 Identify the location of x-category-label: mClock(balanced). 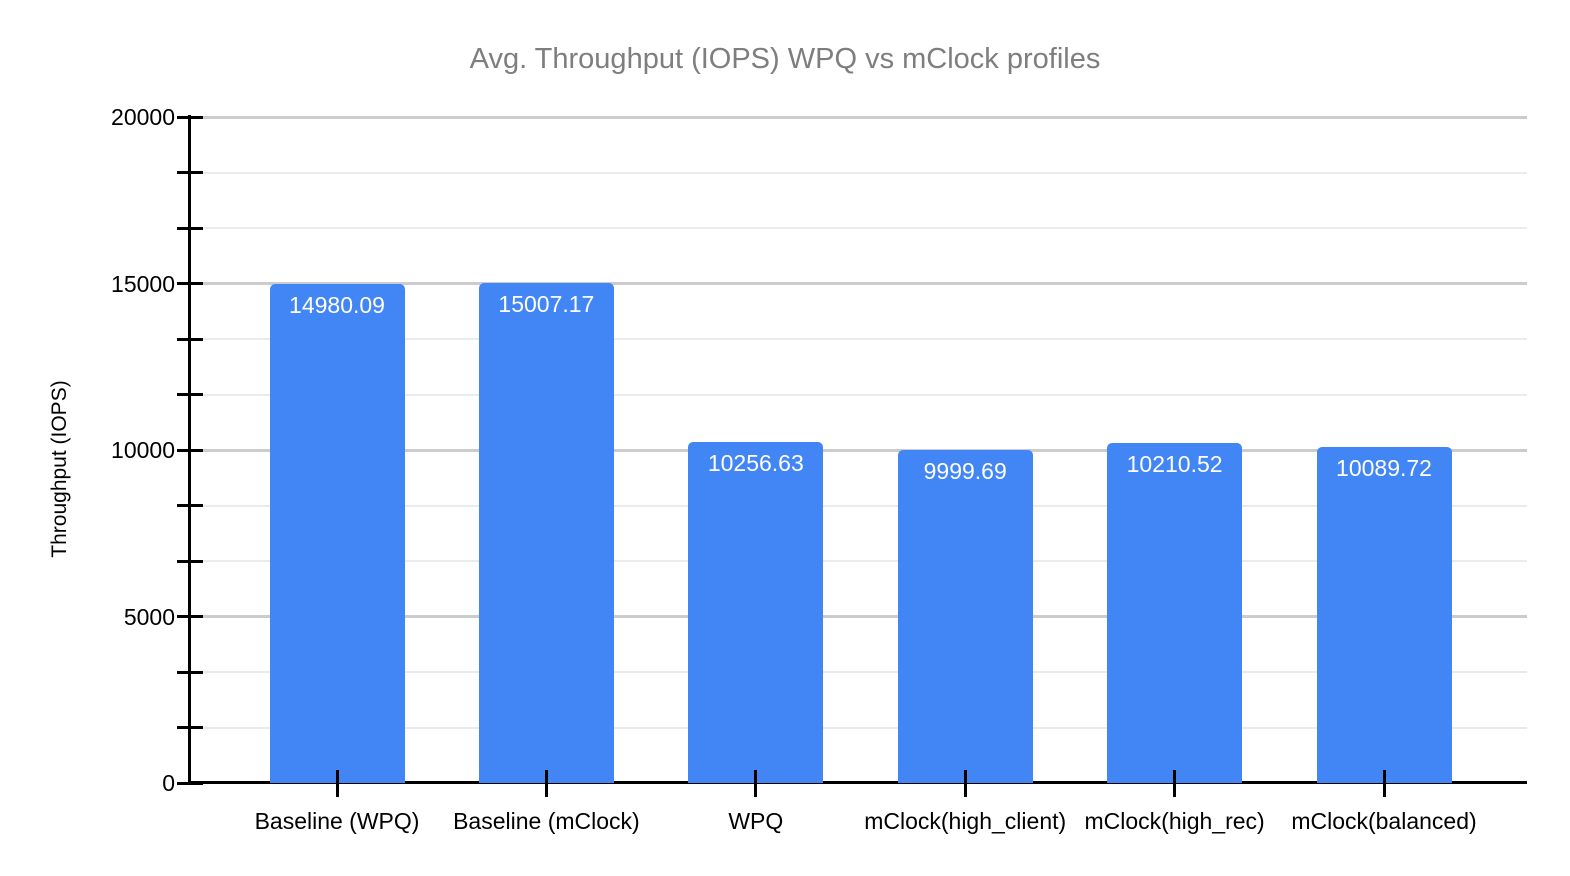
(1384, 821).